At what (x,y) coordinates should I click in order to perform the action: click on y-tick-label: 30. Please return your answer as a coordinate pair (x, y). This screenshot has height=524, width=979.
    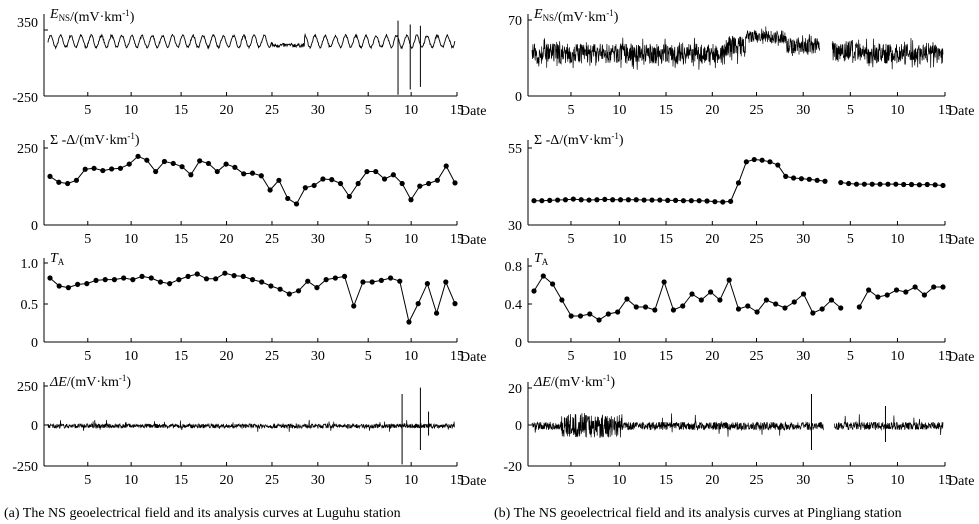
    Looking at the image, I should click on (515, 226).